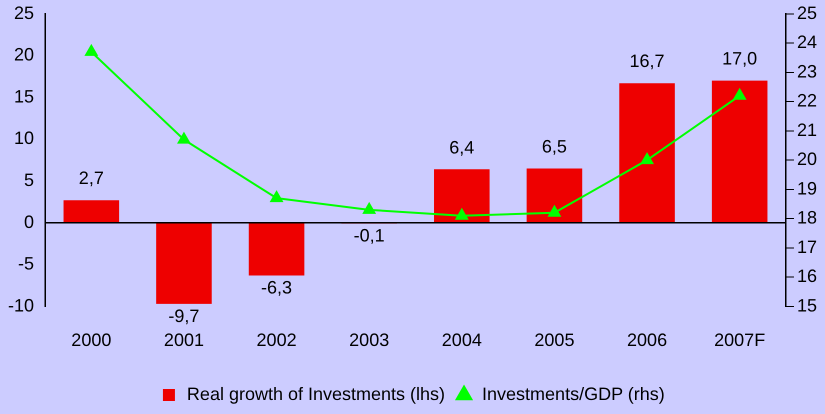  What do you see at coordinates (24, 138) in the screenshot?
I see `y-tick-label: 10` at bounding box center [24, 138].